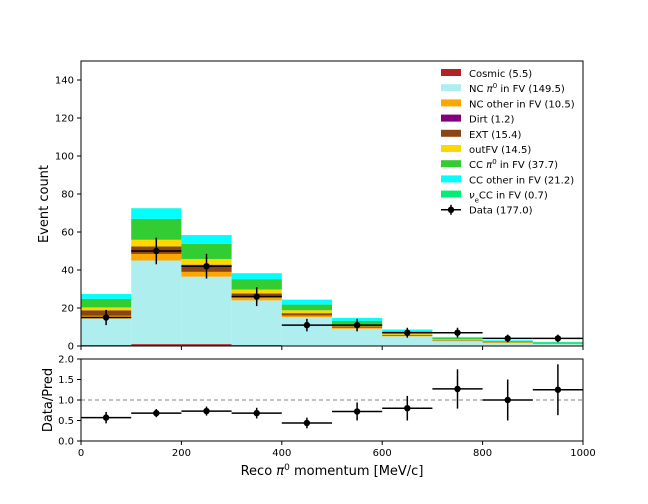  What do you see at coordinates (66, 380) in the screenshot?
I see `ratio-y-tick-label-3: 1.5` at bounding box center [66, 380].